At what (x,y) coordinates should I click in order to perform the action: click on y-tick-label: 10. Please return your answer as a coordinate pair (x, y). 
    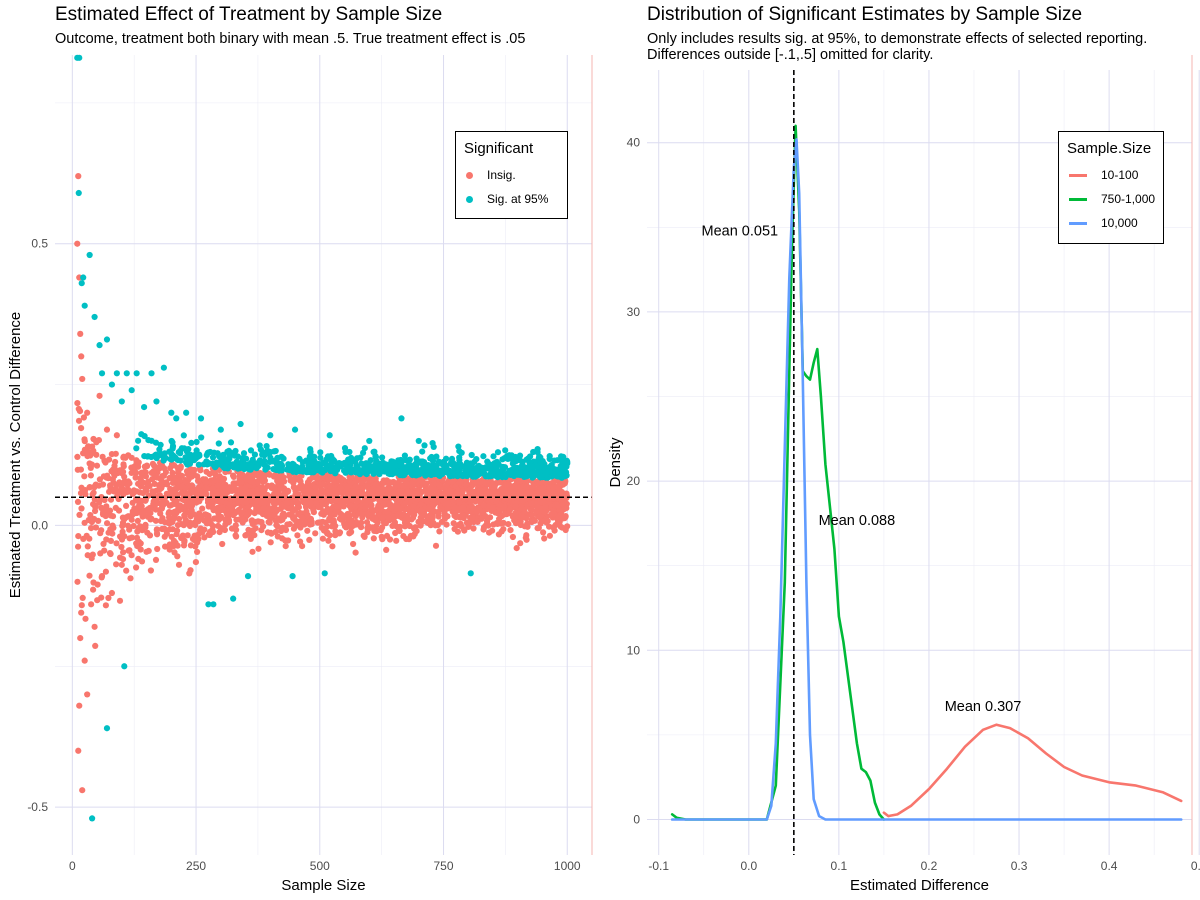
    Looking at the image, I should click on (634, 650).